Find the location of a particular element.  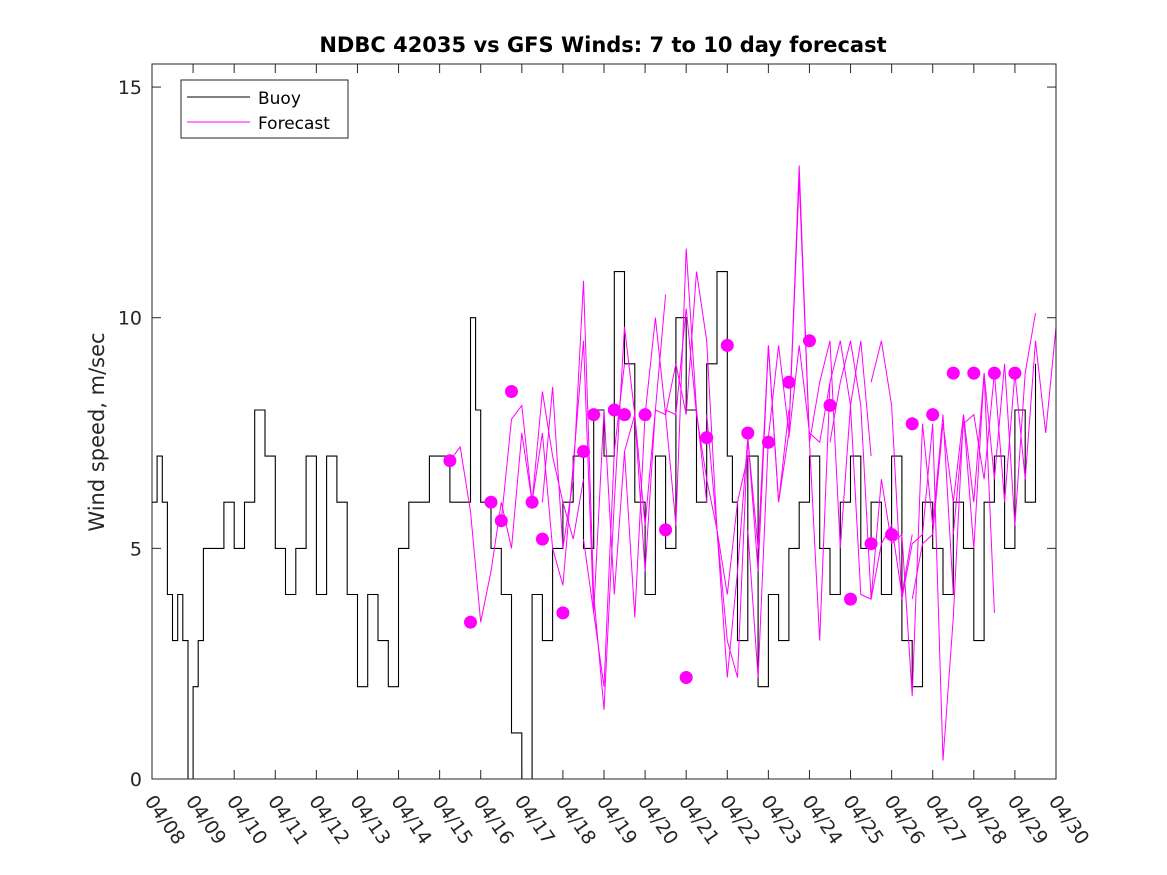

x-tick-label: 04/28 is located at coordinates (986, 819).